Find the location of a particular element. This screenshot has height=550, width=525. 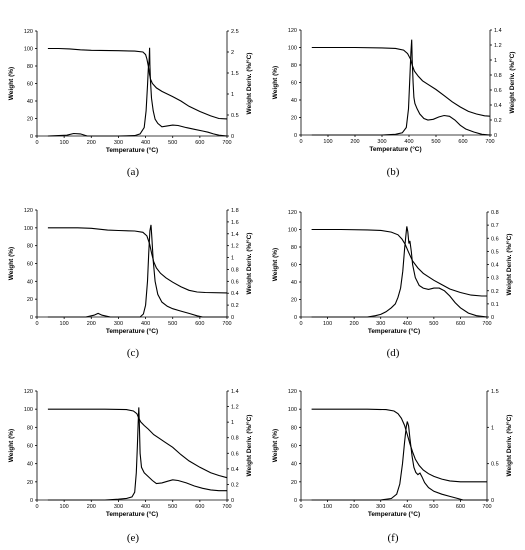

right-y-tick-label: 0.5 is located at coordinates (495, 465).